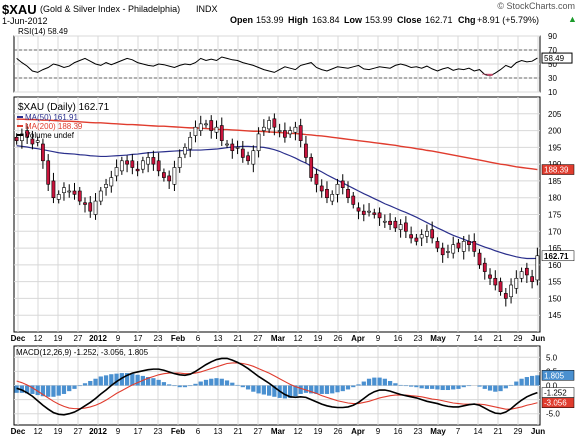 The width and height of the screenshot is (579, 438). I want to click on price-legend-entry: Volume undef, so click(50, 135).